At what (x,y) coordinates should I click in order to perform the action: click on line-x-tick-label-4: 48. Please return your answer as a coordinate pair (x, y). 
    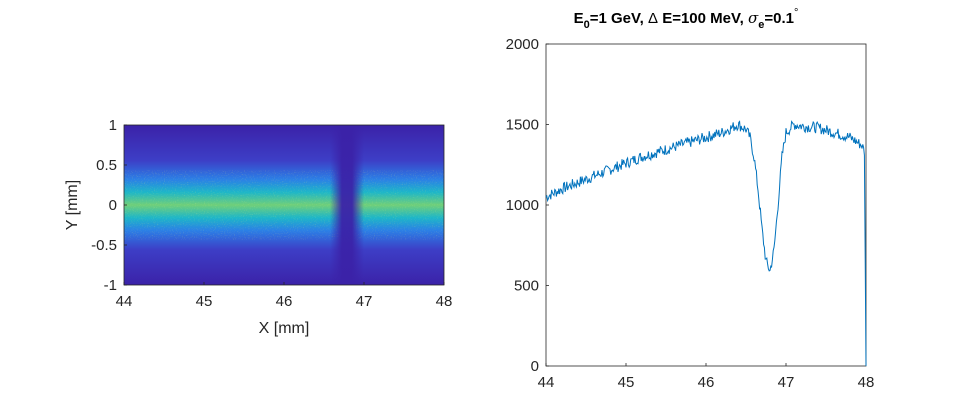
    Looking at the image, I should click on (866, 382).